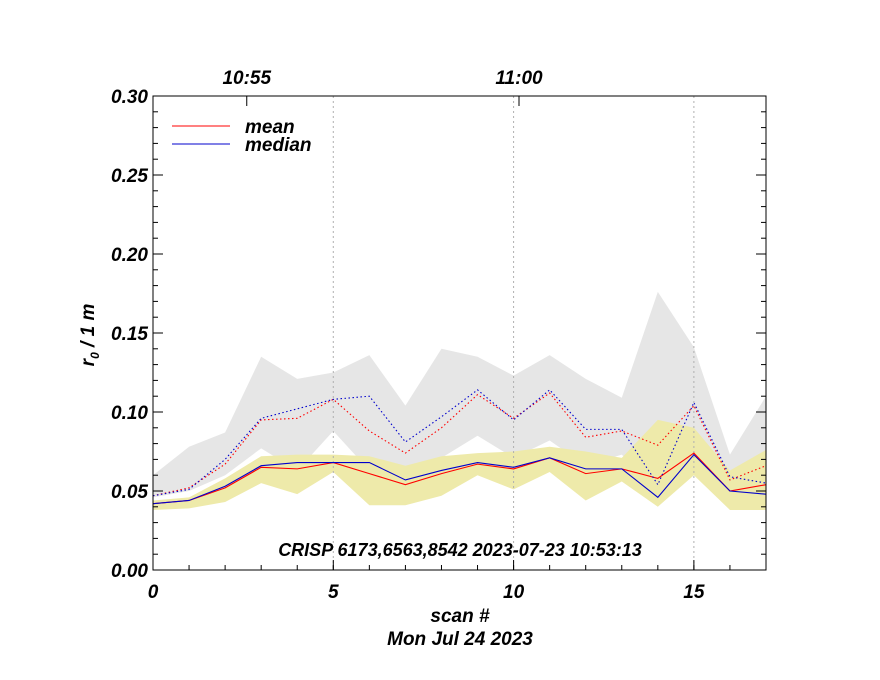 This screenshot has width=880, height=680. Describe the element at coordinates (129, 413) in the screenshot. I see `y-tick-label: 0.10` at that location.